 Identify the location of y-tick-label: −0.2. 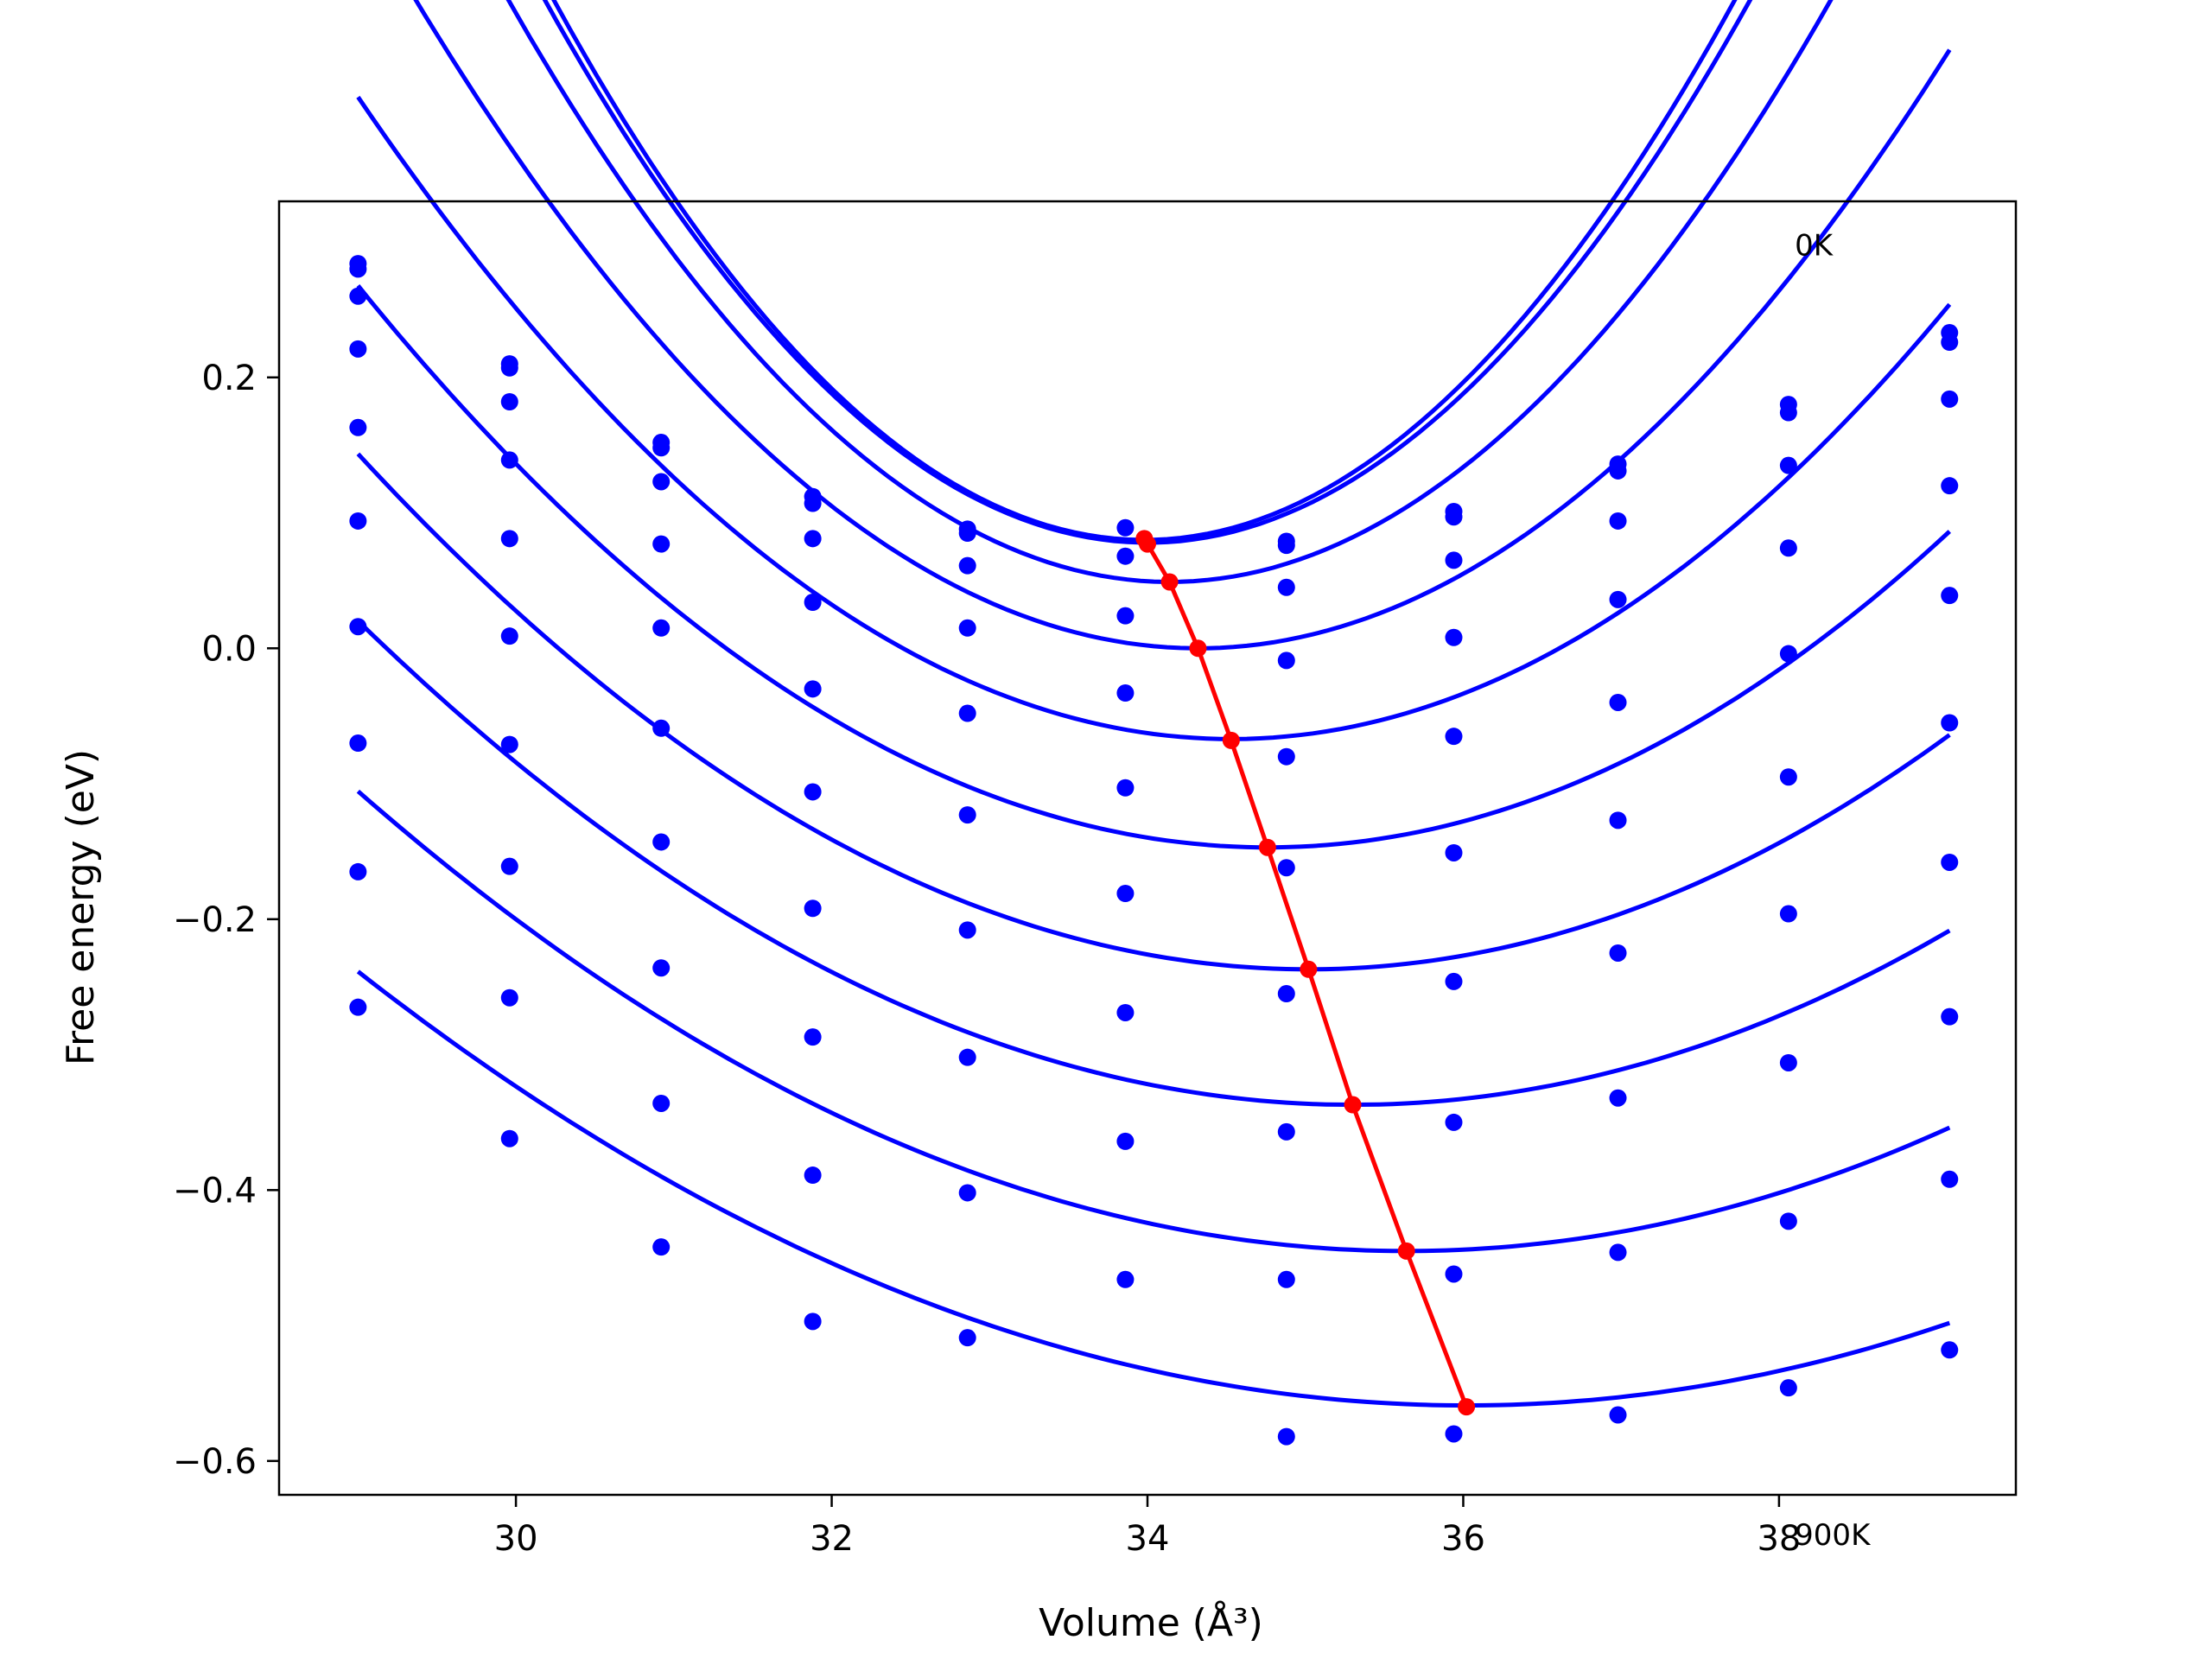
(215, 920).